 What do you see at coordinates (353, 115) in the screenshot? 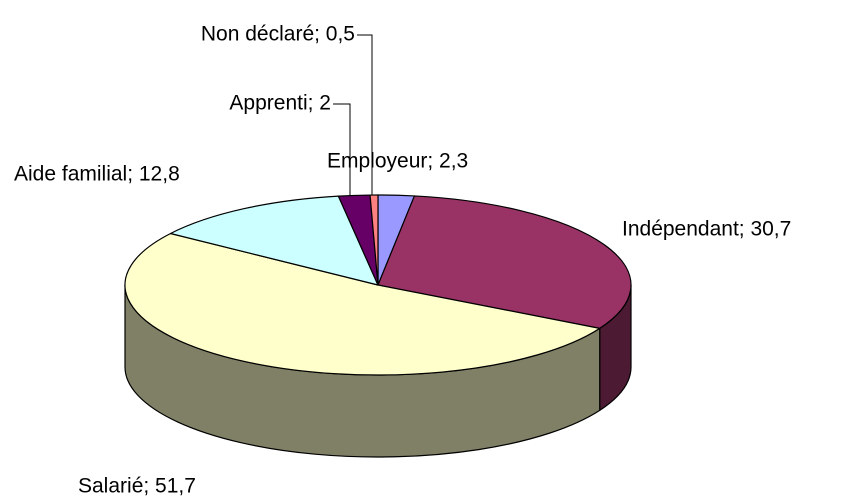
I see `leader-lines` at bounding box center [353, 115].